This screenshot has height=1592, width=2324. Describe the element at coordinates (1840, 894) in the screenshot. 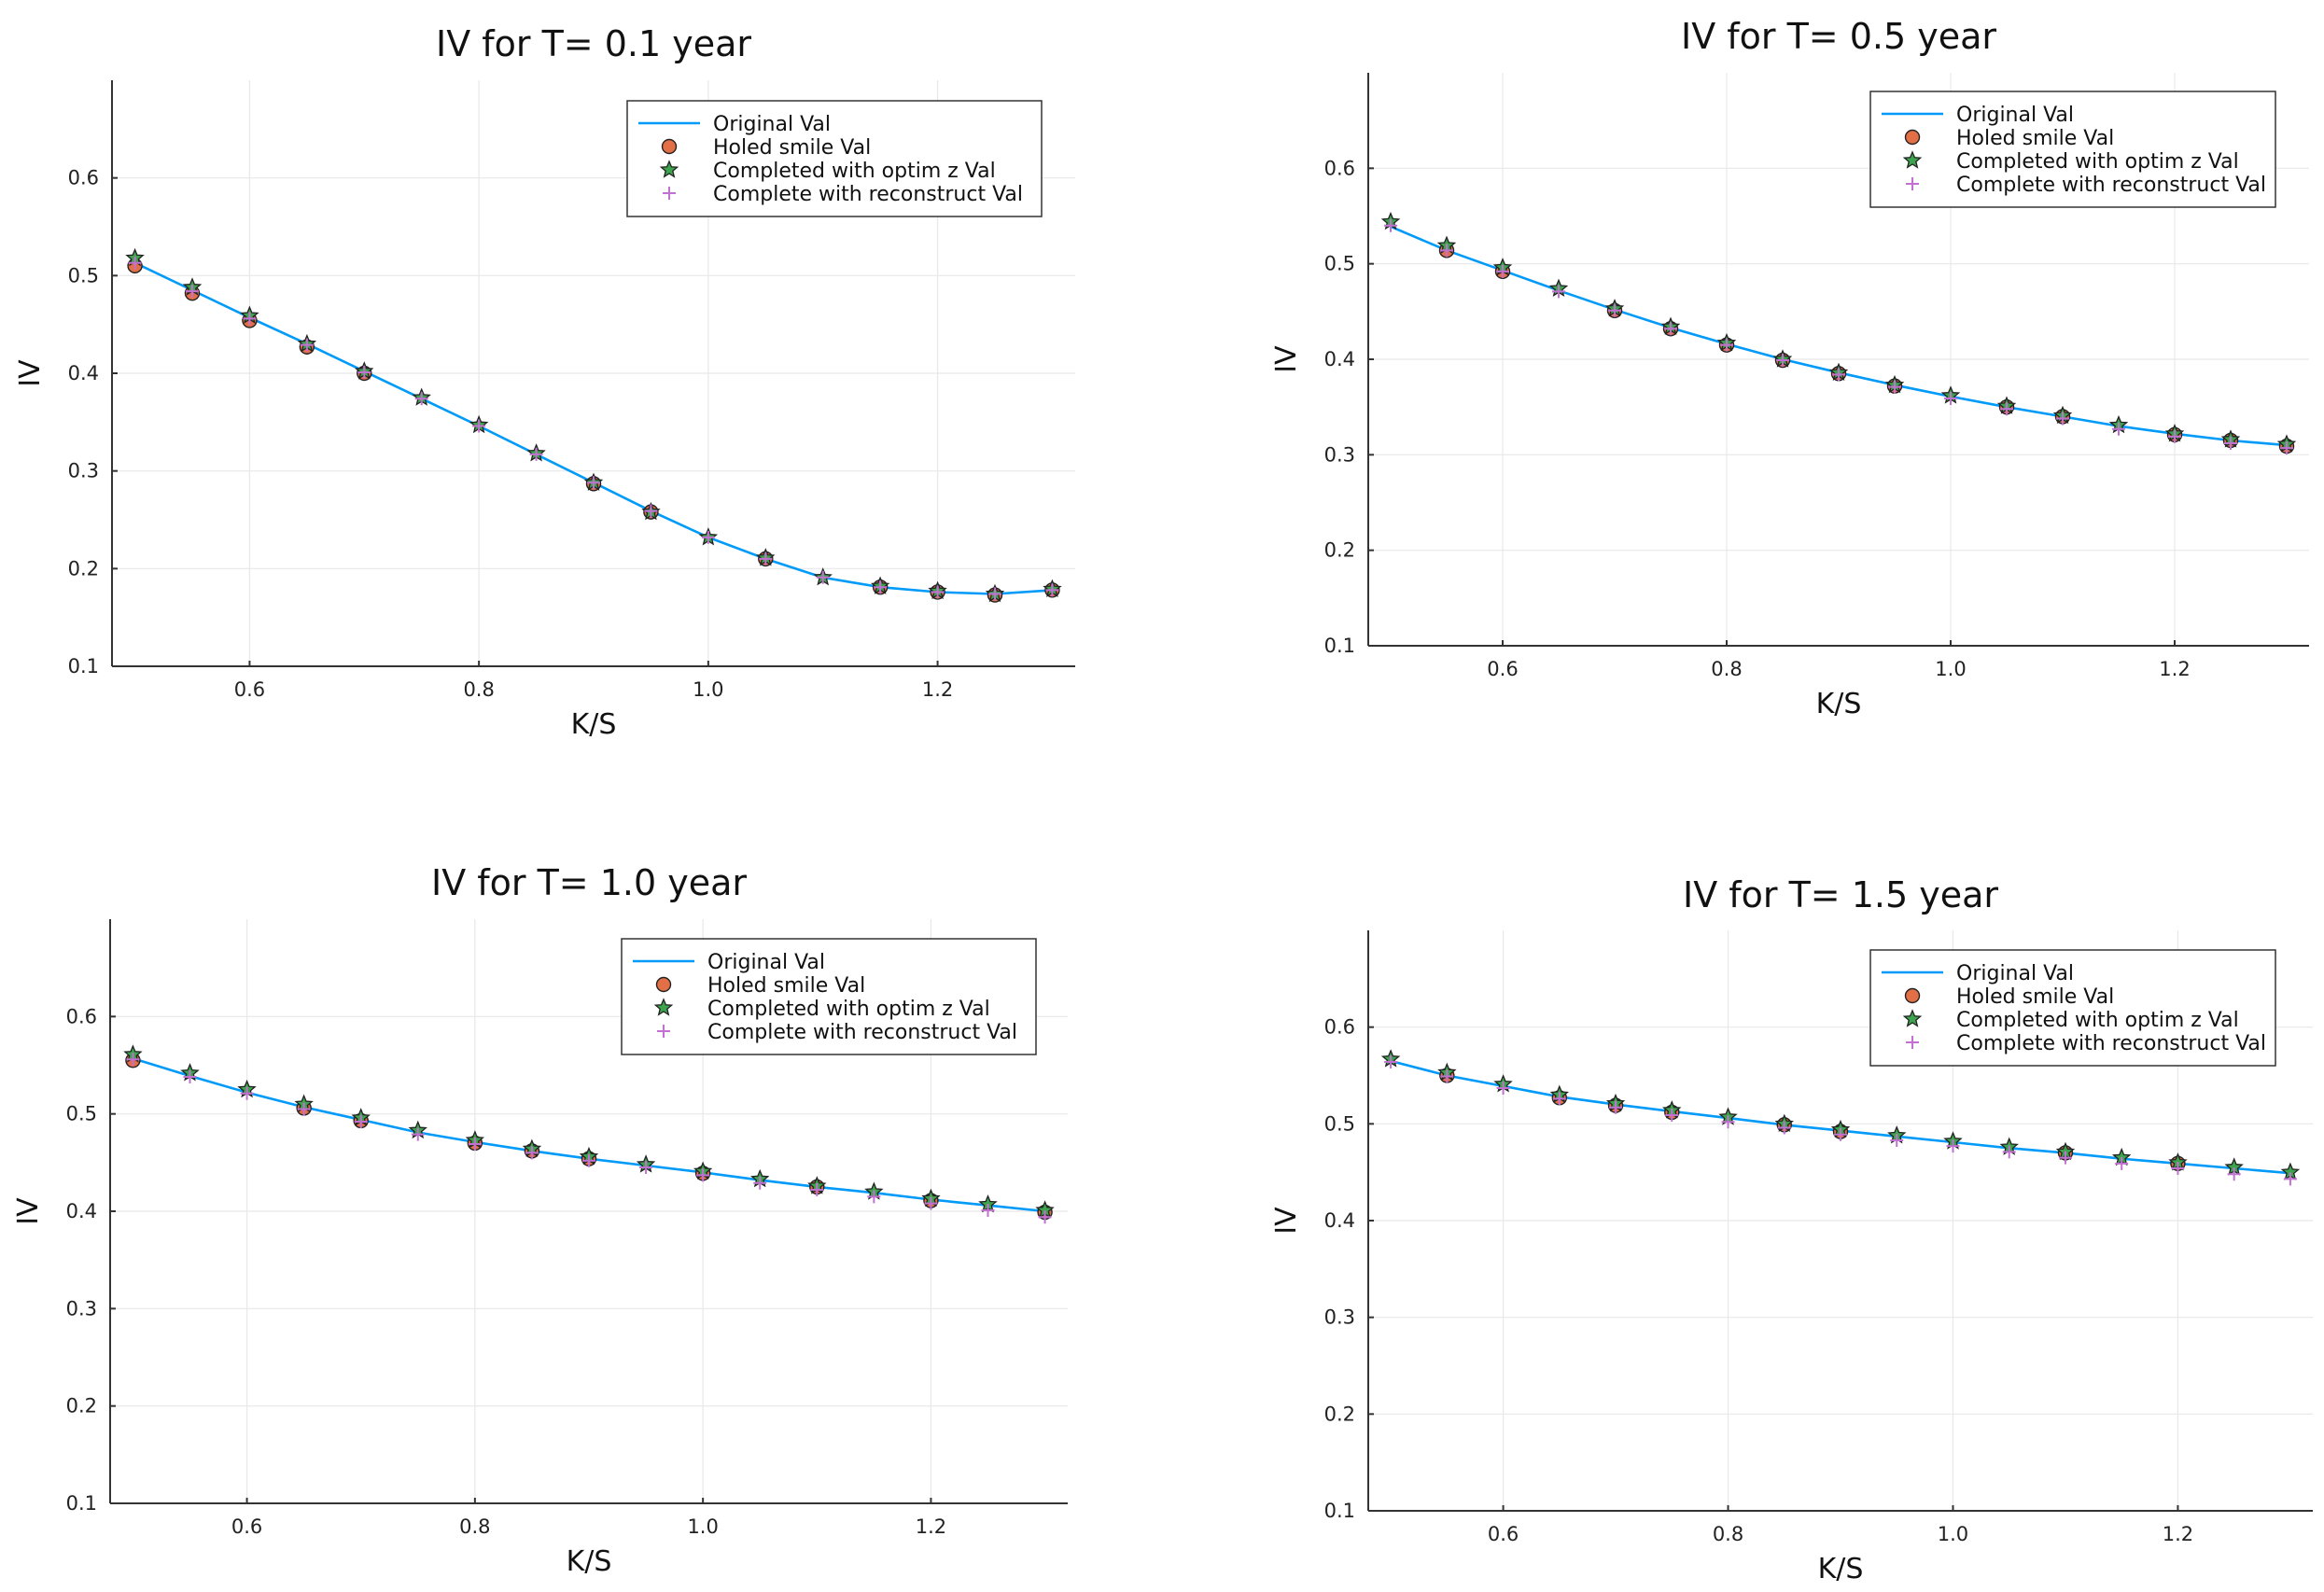

I see `chart-title: IV for T= 1.5 year` at that location.